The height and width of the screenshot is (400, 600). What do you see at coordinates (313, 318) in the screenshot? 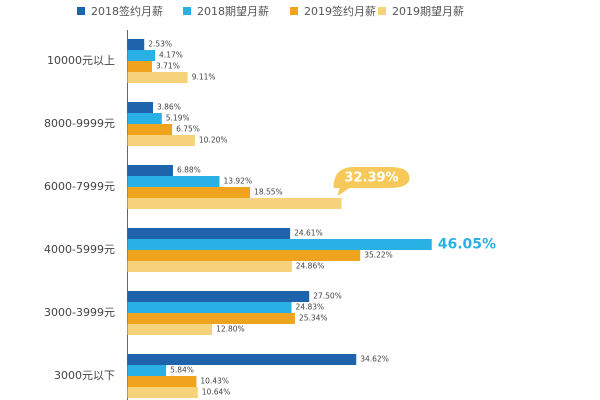
I see `value-label: 25.34%` at bounding box center [313, 318].